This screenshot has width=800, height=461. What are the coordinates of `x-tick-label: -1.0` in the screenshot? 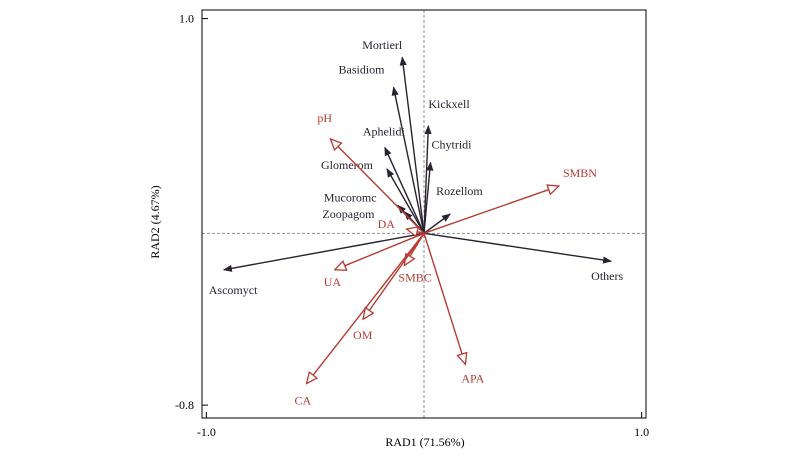 It's located at (206, 432).